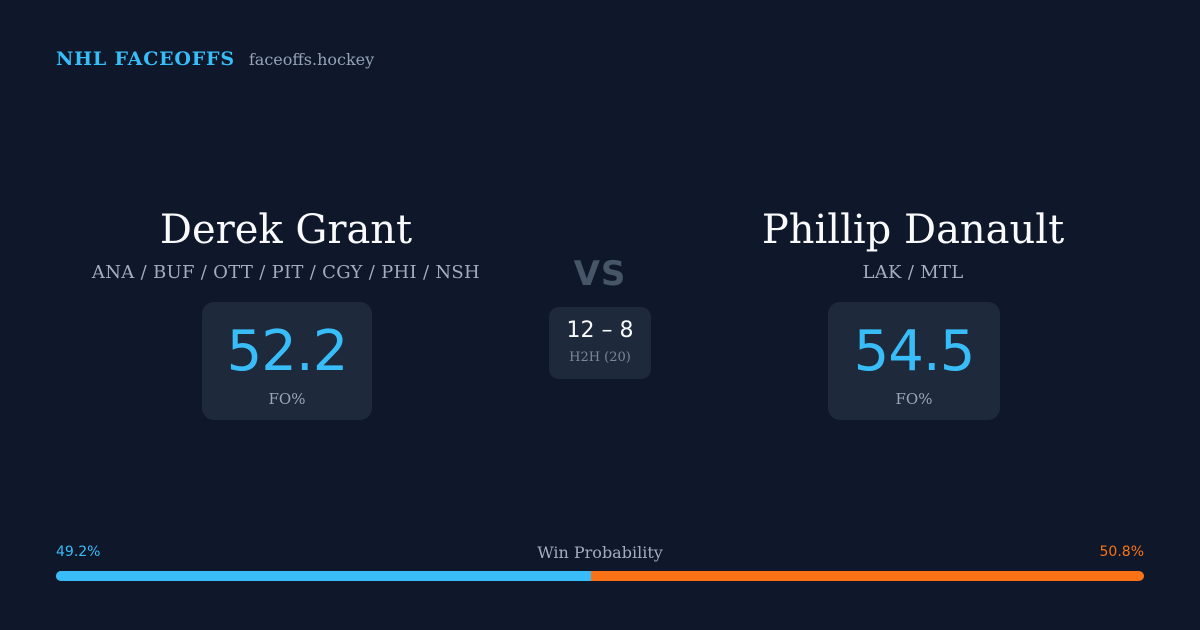  Describe the element at coordinates (287, 399) in the screenshot. I see `left-fo-label: FO%` at that location.